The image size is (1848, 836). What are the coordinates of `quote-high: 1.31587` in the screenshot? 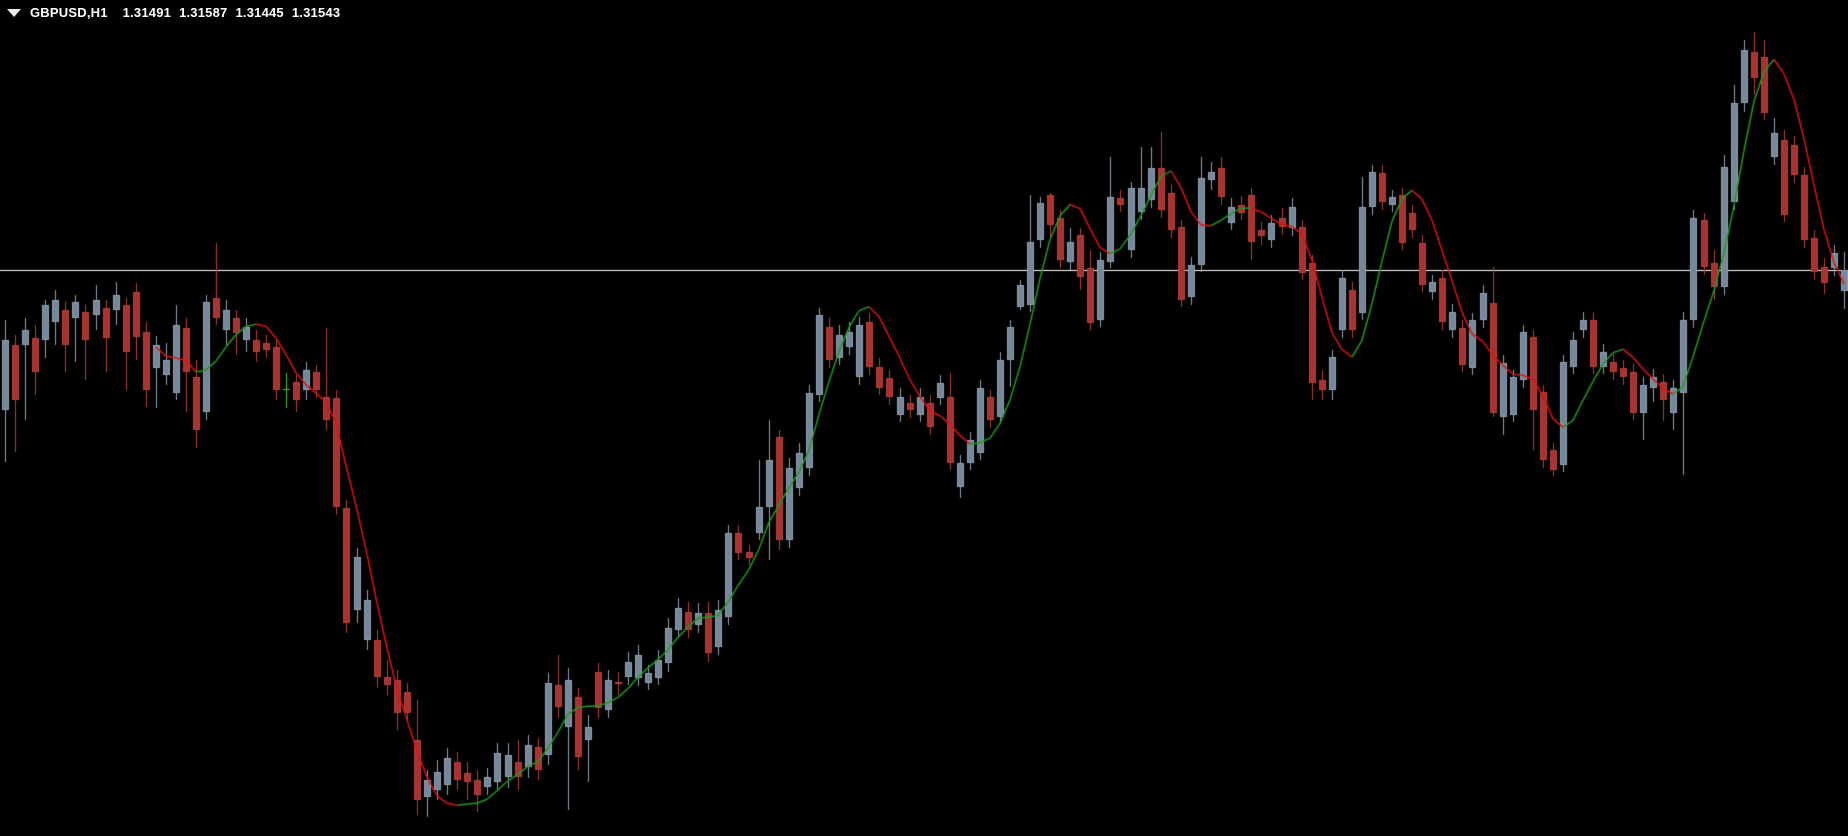 It's located at (203, 12).